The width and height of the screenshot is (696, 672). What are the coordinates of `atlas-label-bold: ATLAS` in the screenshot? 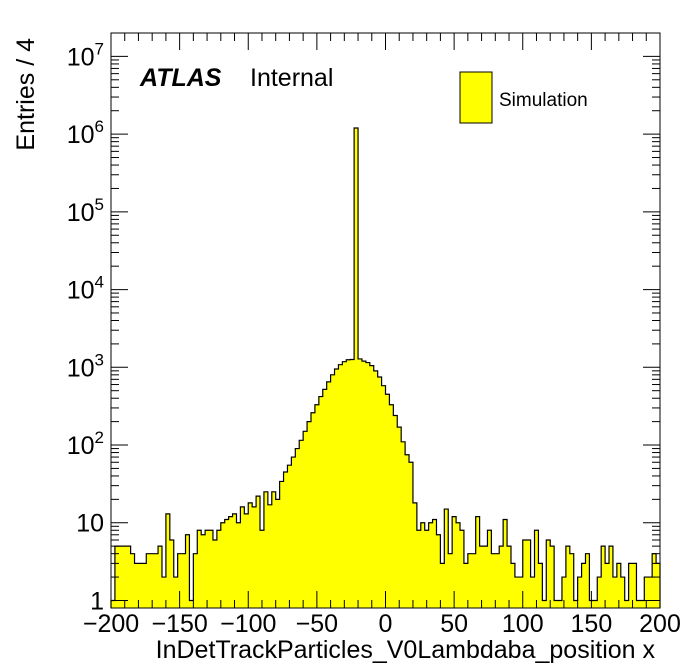 It's located at (180, 78).